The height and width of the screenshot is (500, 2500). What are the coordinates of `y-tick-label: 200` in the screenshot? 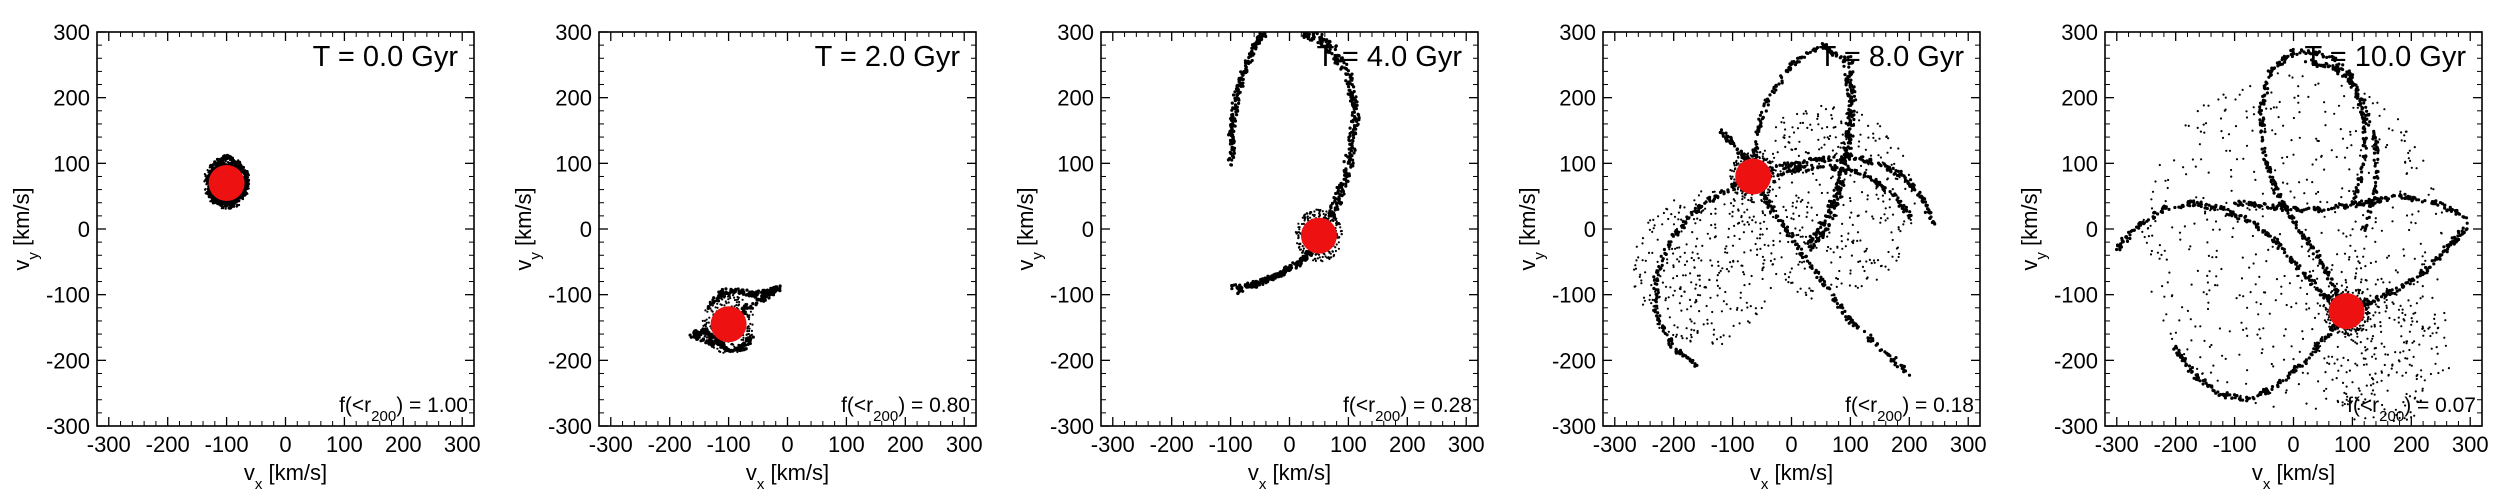 It's located at (71, 98).